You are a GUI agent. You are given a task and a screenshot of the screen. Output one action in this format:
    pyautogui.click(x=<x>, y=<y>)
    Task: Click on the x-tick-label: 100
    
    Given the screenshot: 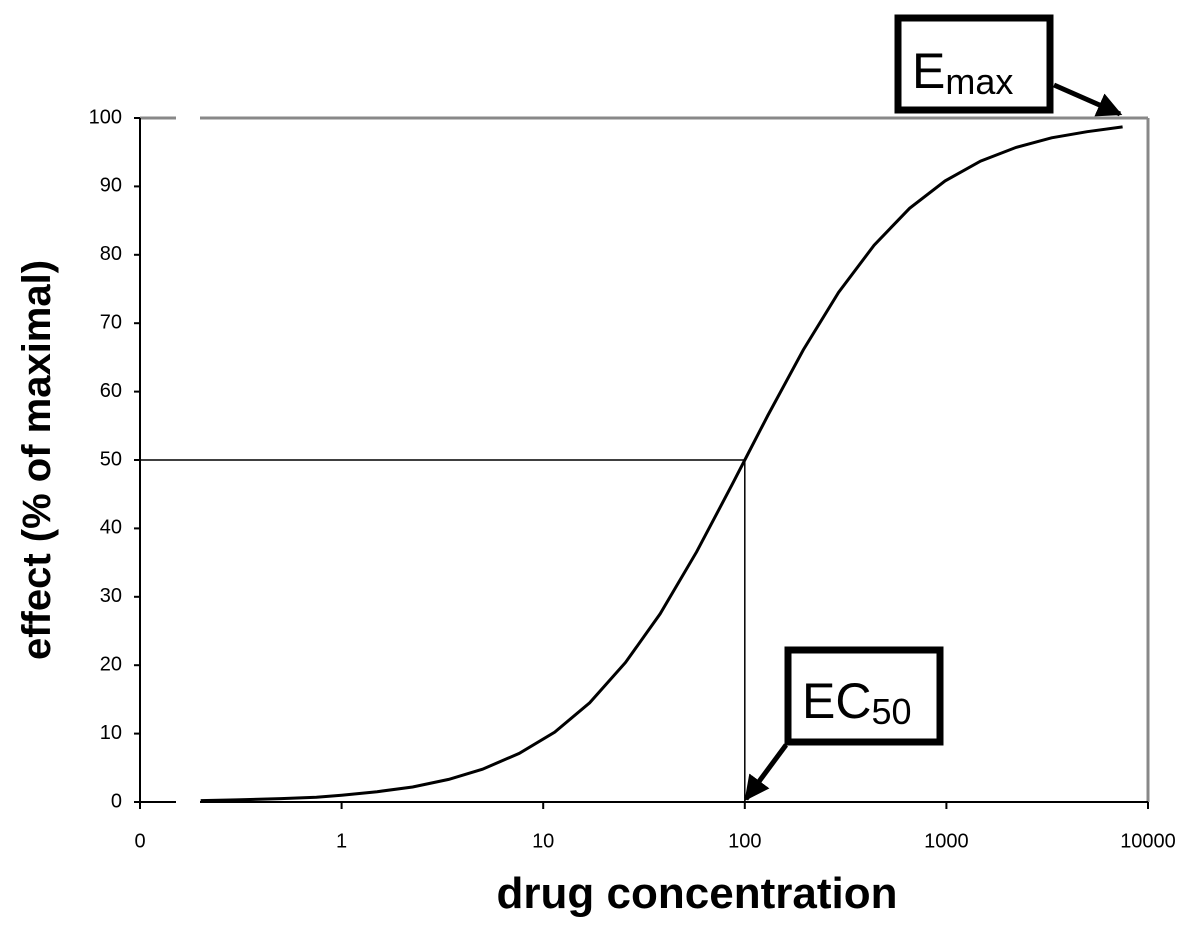 What is the action you would take?
    pyautogui.click(x=744, y=841)
    